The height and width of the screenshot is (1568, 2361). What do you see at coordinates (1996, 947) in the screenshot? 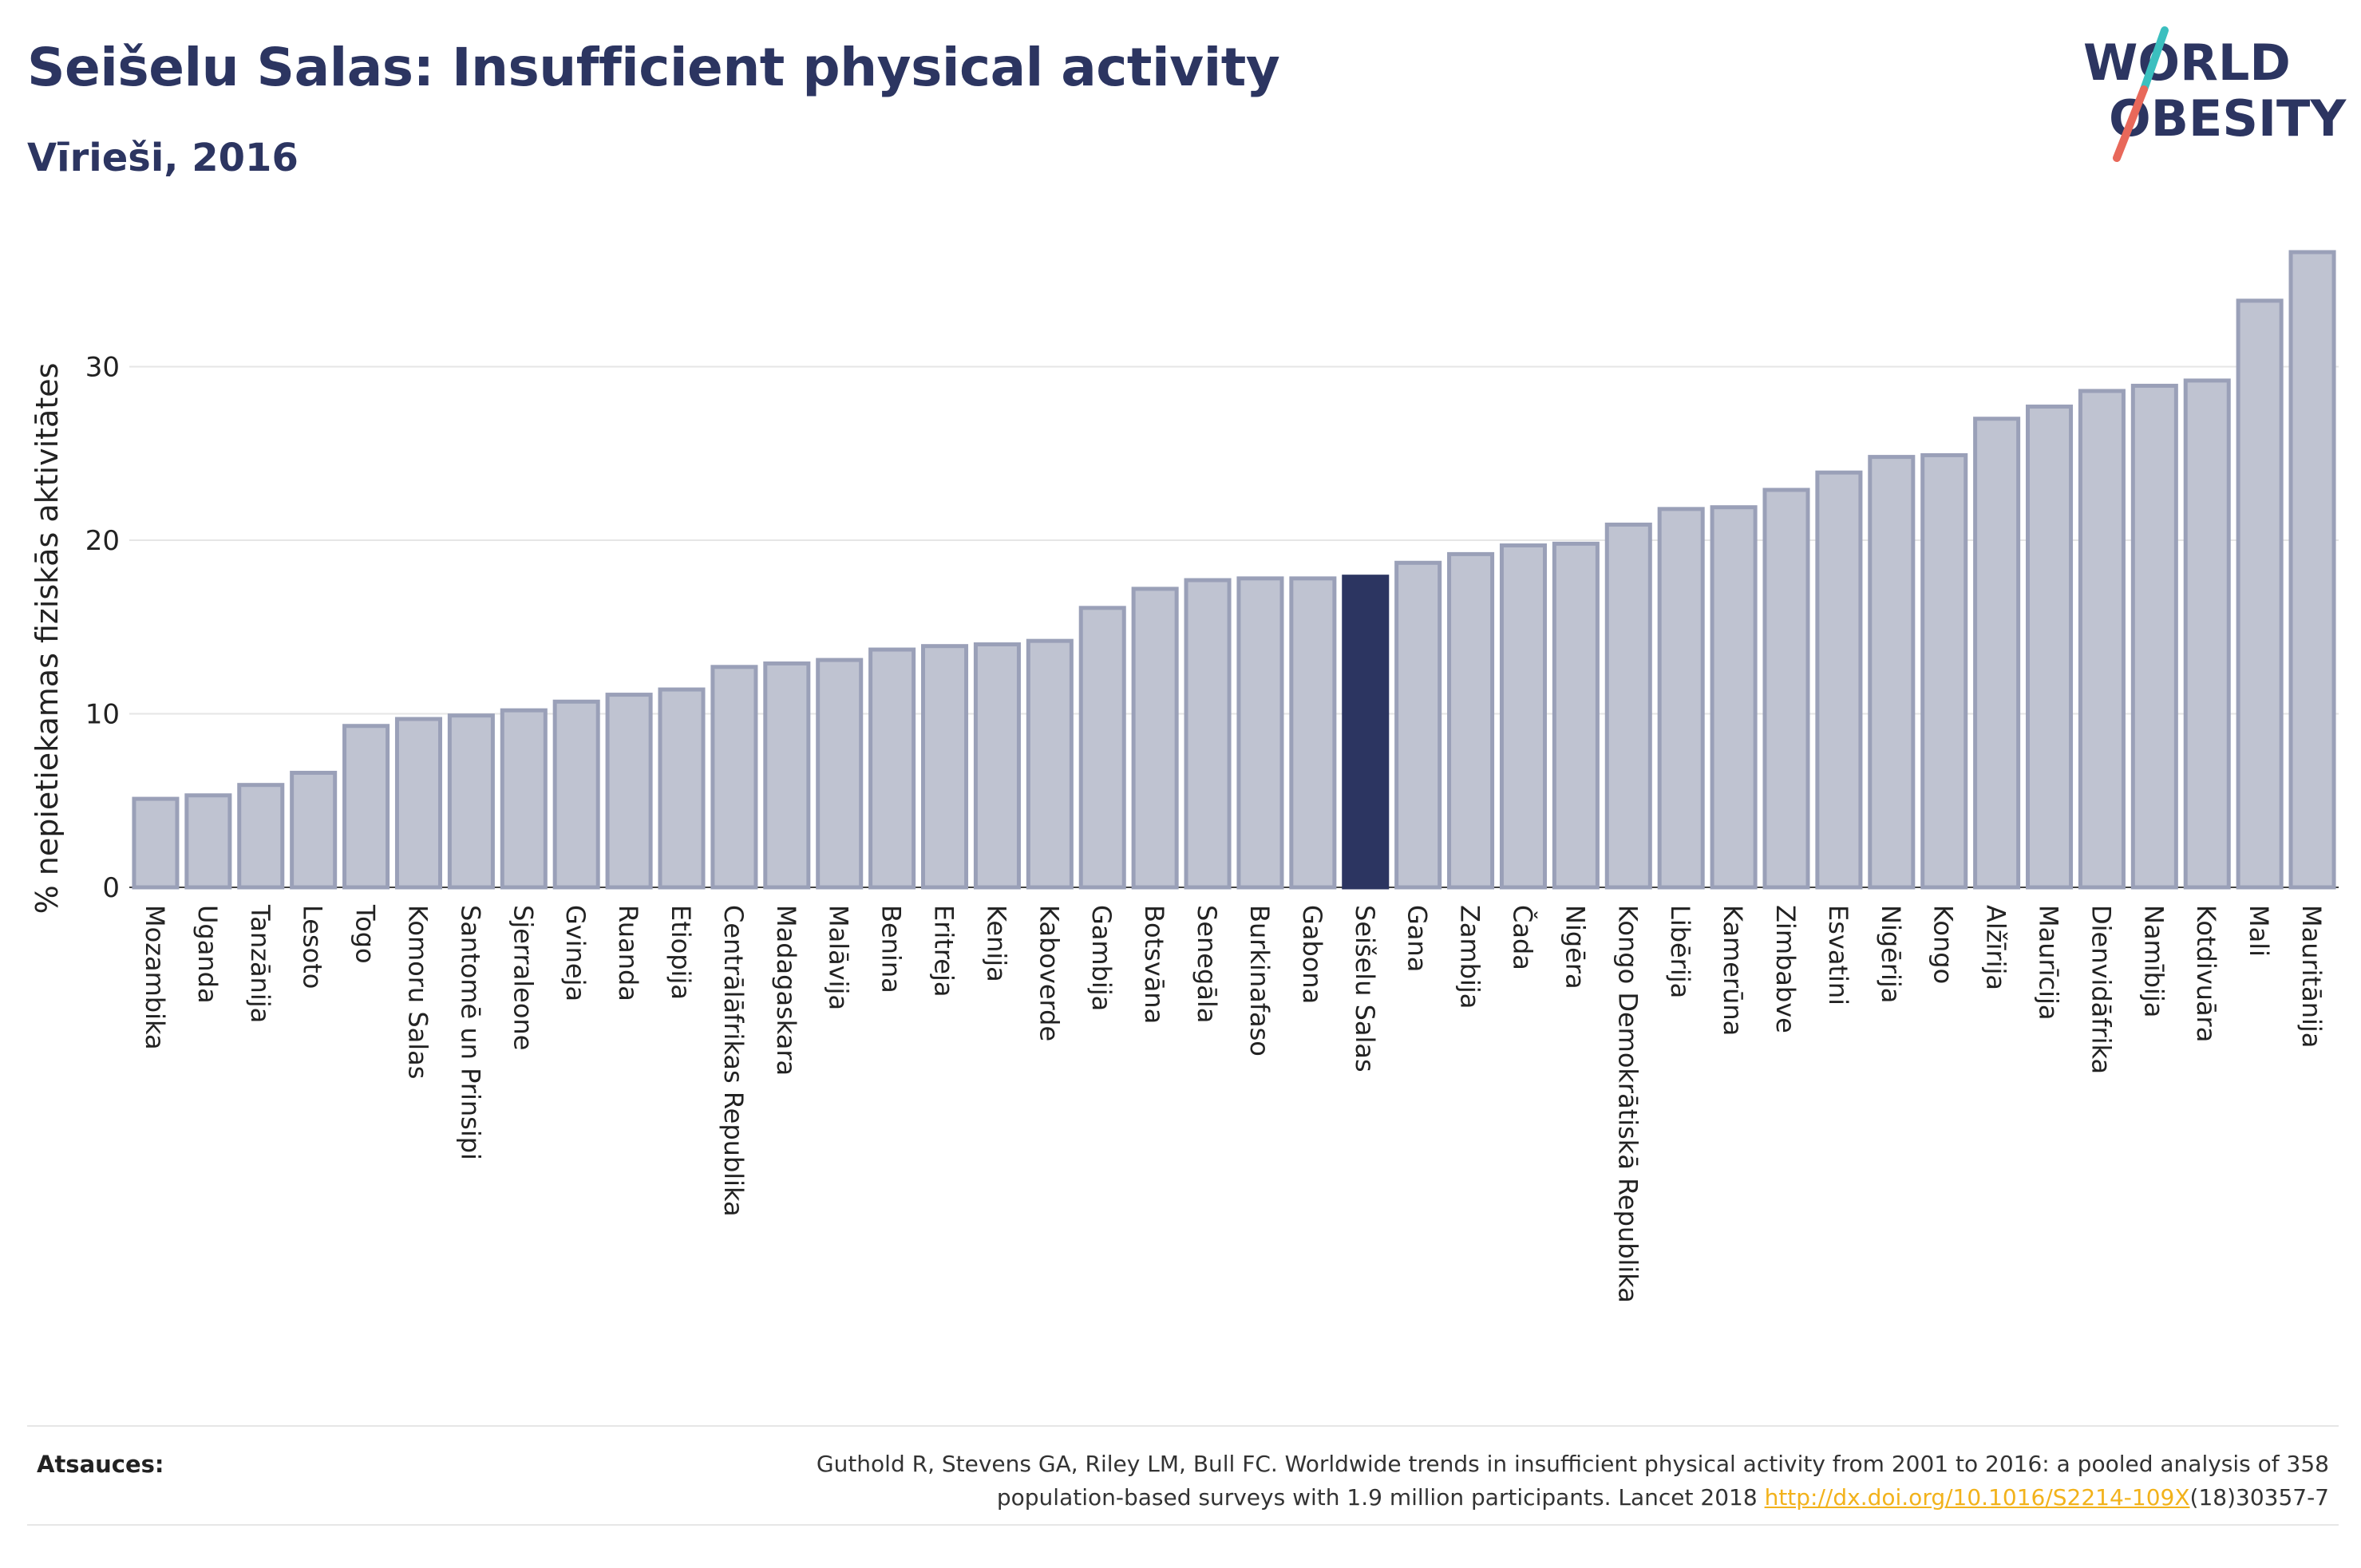
I see `x-tick-label: Alžīrija` at bounding box center [1996, 947].